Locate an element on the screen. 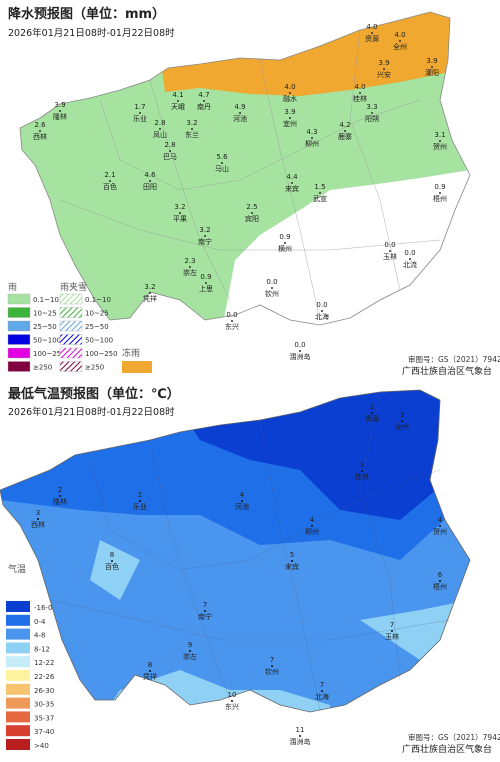 The width and height of the screenshot is (500, 762). temp-legend-label: >40 is located at coordinates (41, 746).